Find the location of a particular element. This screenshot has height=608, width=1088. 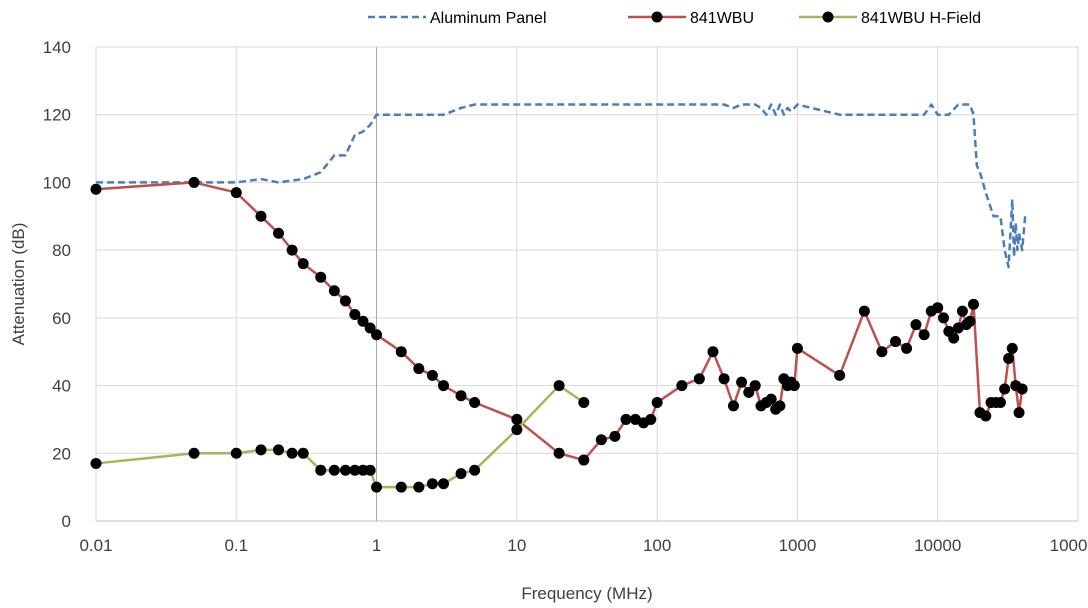

legend-label: 841WBU is located at coordinates (722, 18).